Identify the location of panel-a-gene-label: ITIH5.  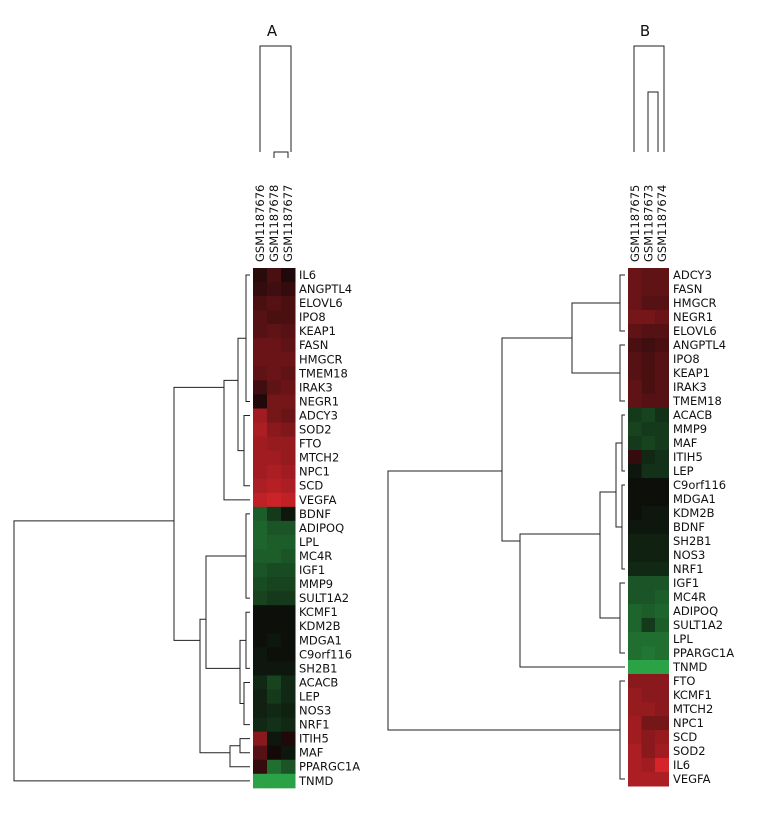
(314, 739).